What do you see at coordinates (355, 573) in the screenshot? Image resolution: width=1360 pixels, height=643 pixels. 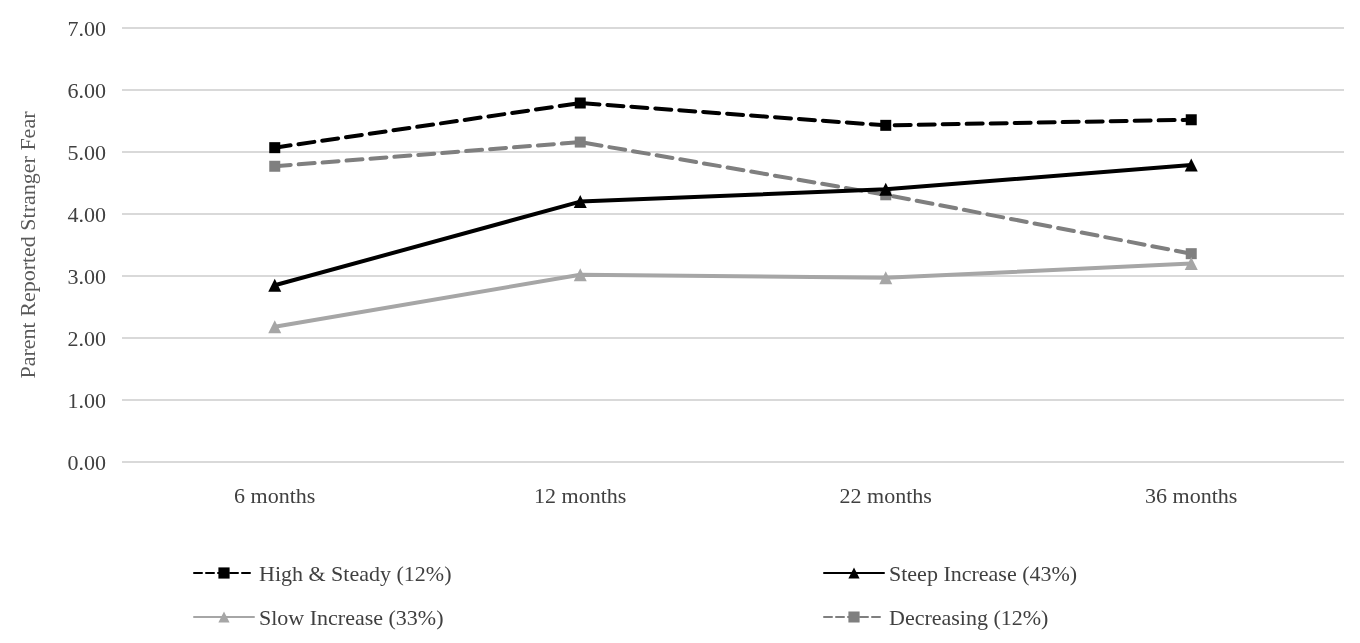 I see `legend-label: High & Steady (12%)` at bounding box center [355, 573].